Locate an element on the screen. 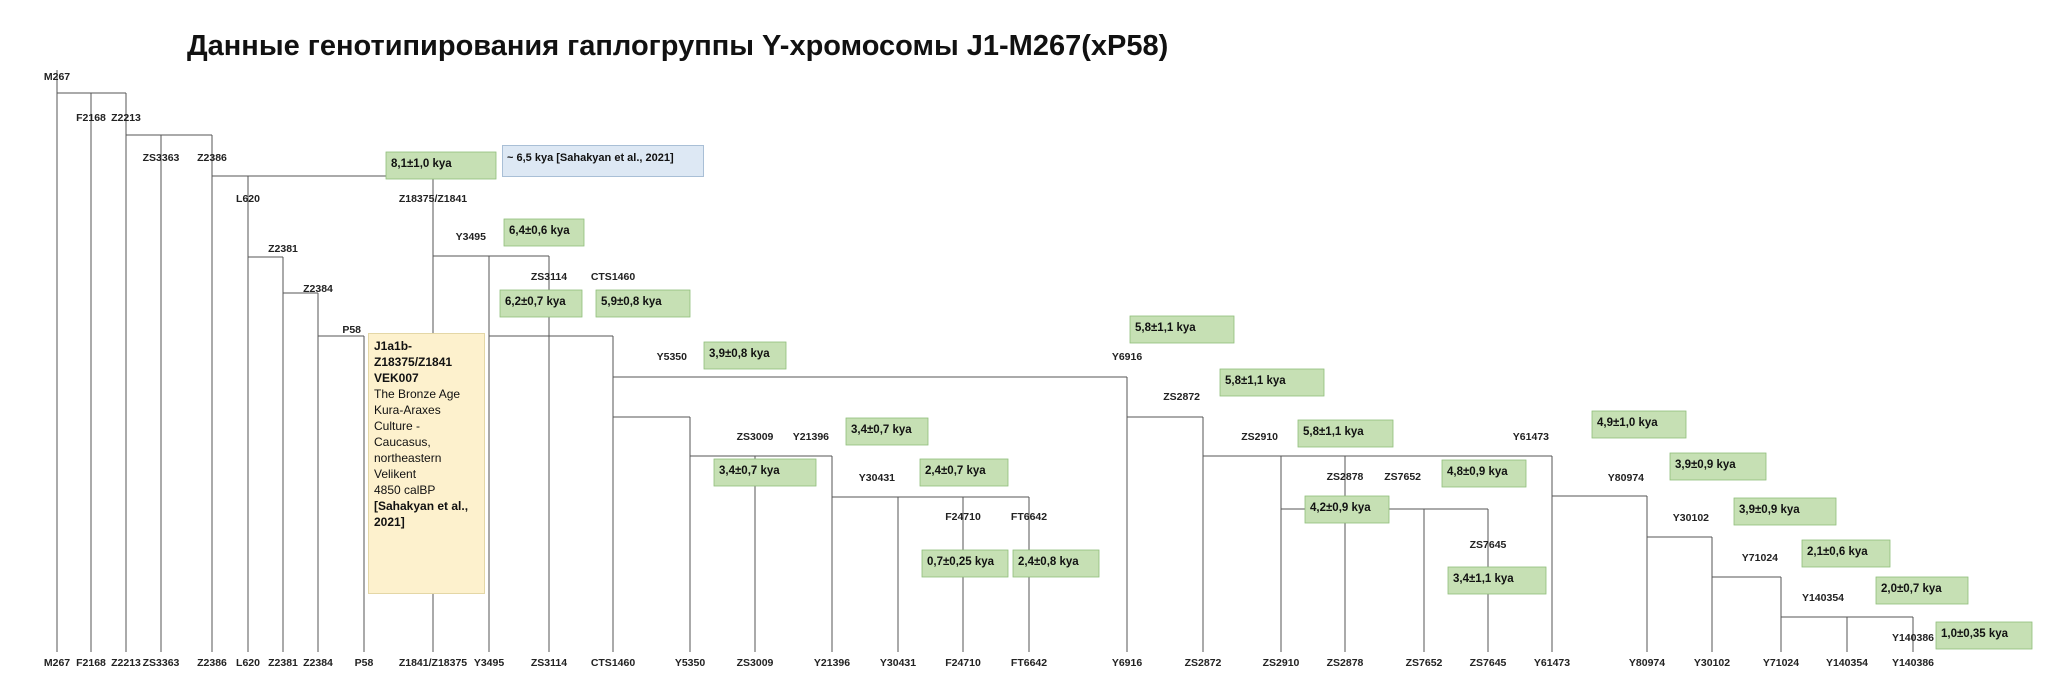 This screenshot has width=2048, height=683. age-box: 6,2±0,7 kya is located at coordinates (541, 303).